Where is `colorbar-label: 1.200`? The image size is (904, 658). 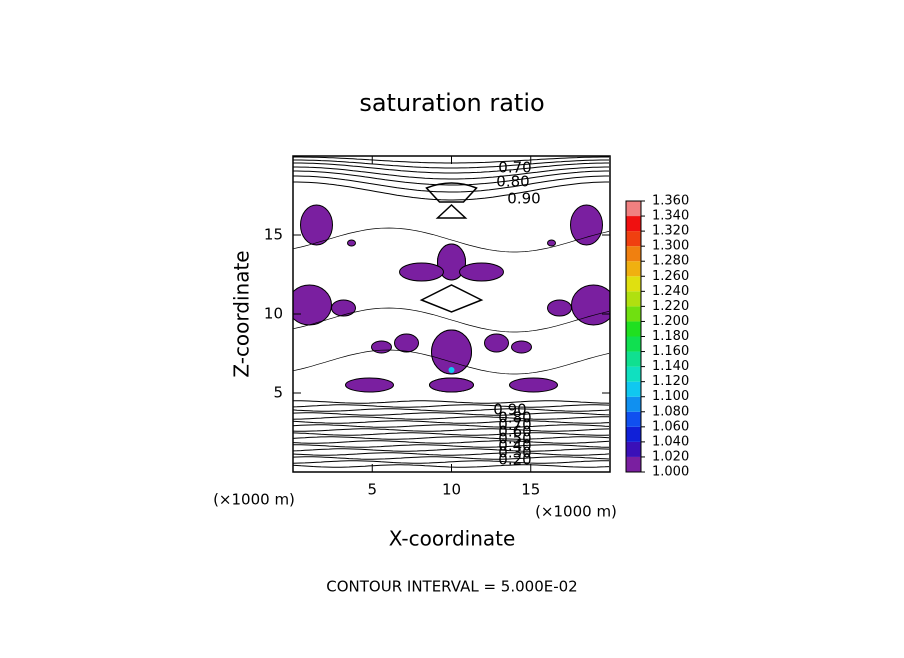 colorbar-label: 1.200 is located at coordinates (670, 321).